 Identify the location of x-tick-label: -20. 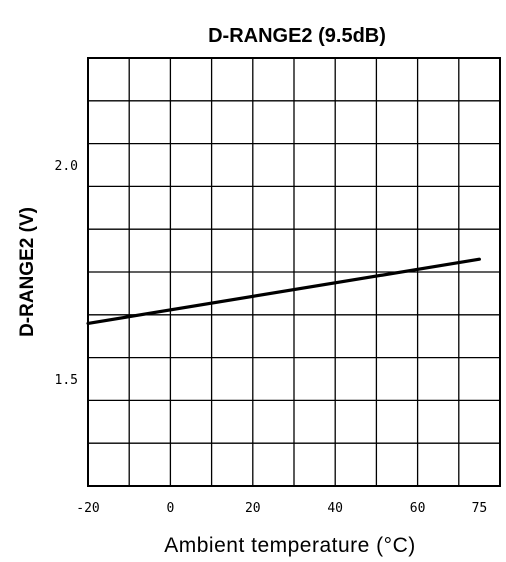
(87, 508).